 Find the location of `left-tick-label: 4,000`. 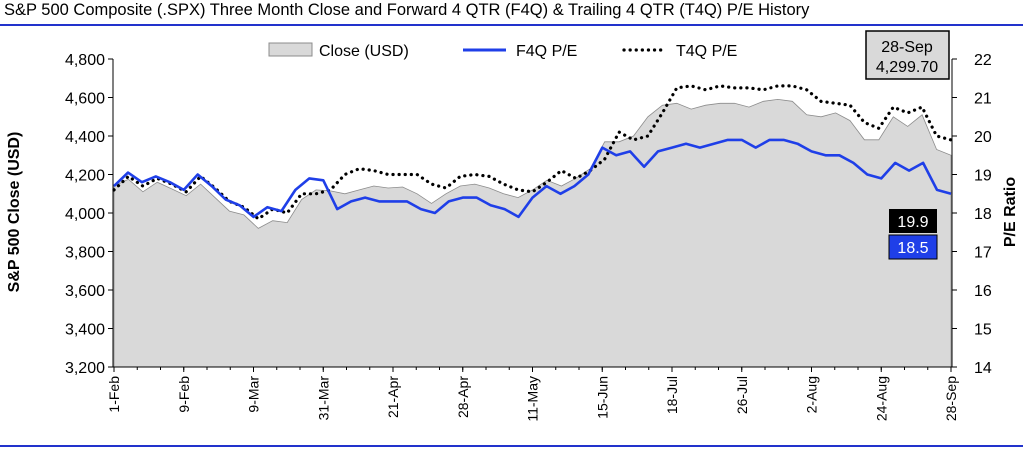

left-tick-label: 4,000 is located at coordinates (85, 214).